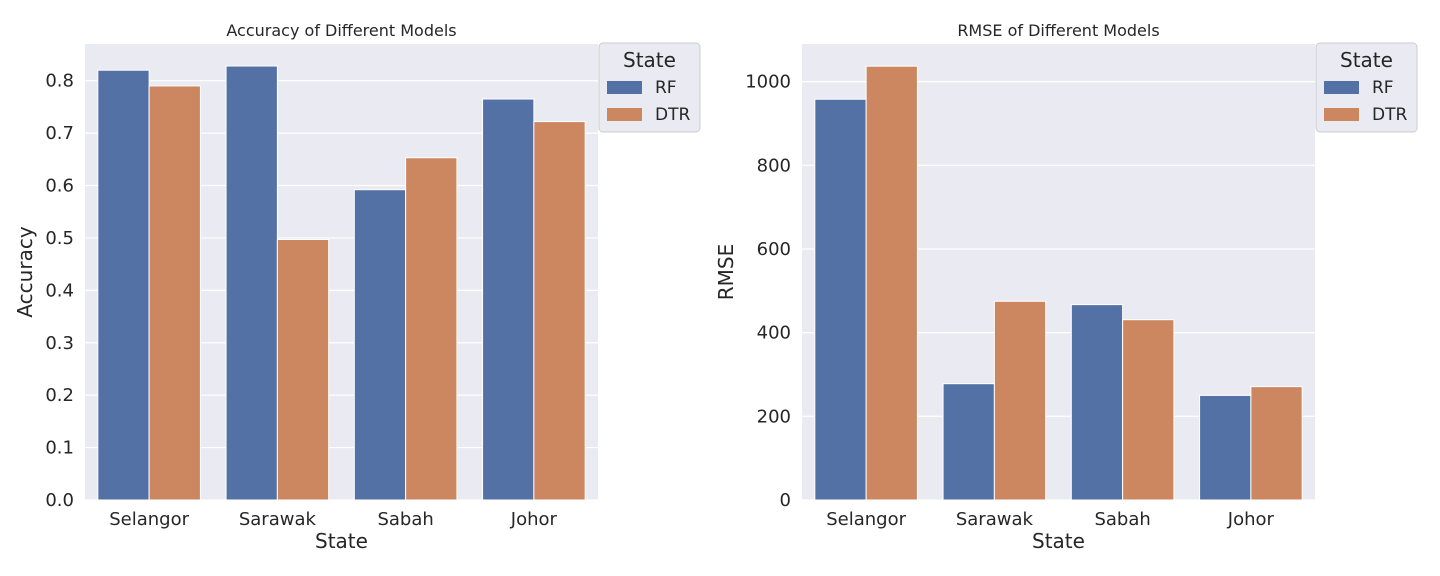 The image size is (1440, 576). Describe the element at coordinates (785, 500) in the screenshot. I see `y-tick-label: 0` at that location.